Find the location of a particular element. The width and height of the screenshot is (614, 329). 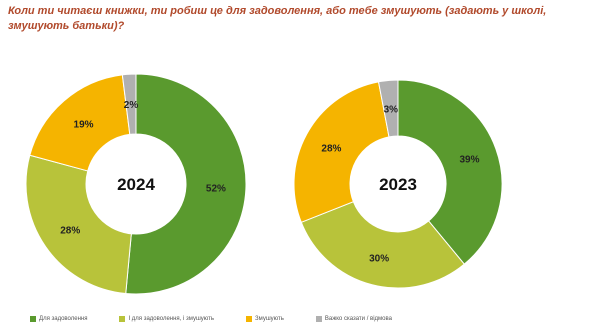

legend-item-pleasure: Для задоволення is located at coordinates (58, 319).